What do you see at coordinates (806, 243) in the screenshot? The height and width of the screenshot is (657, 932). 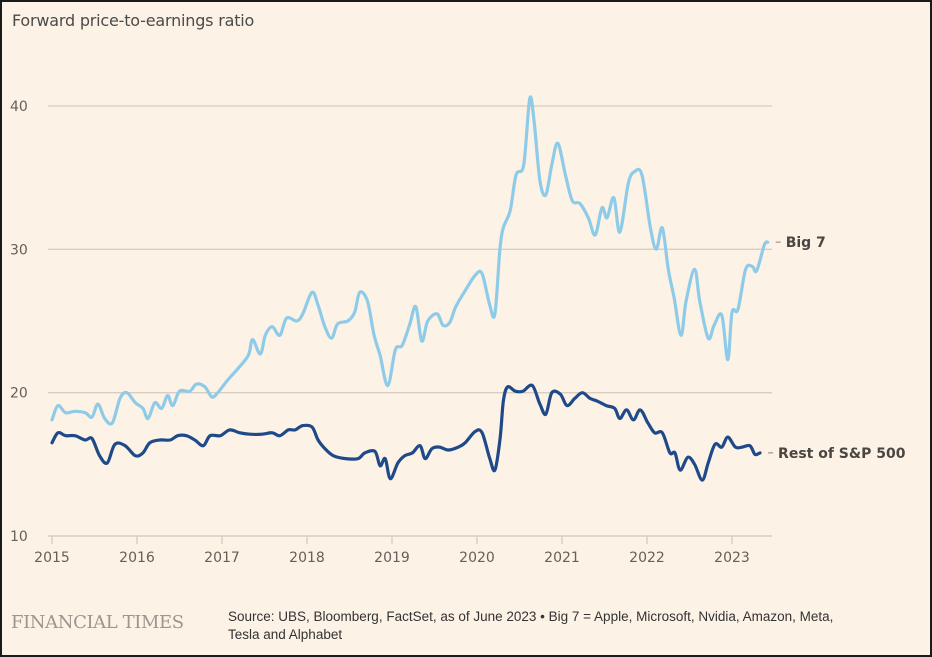 I see `series-label-big-7: Big 7` at bounding box center [806, 243].